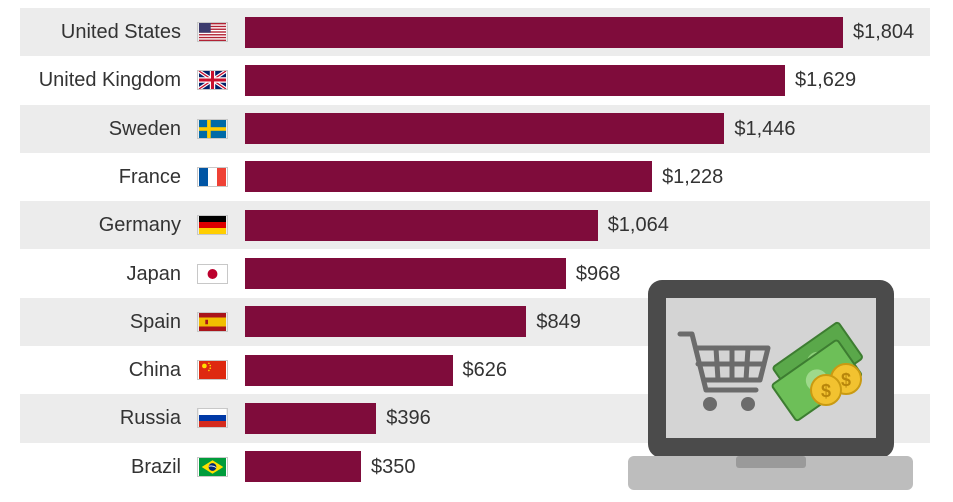 The image size is (953, 502). I want to click on value-label: $1,629, so click(825, 80).